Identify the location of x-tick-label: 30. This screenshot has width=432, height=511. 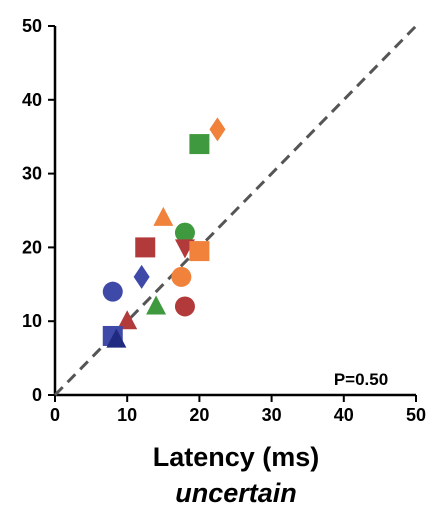
(272, 415).